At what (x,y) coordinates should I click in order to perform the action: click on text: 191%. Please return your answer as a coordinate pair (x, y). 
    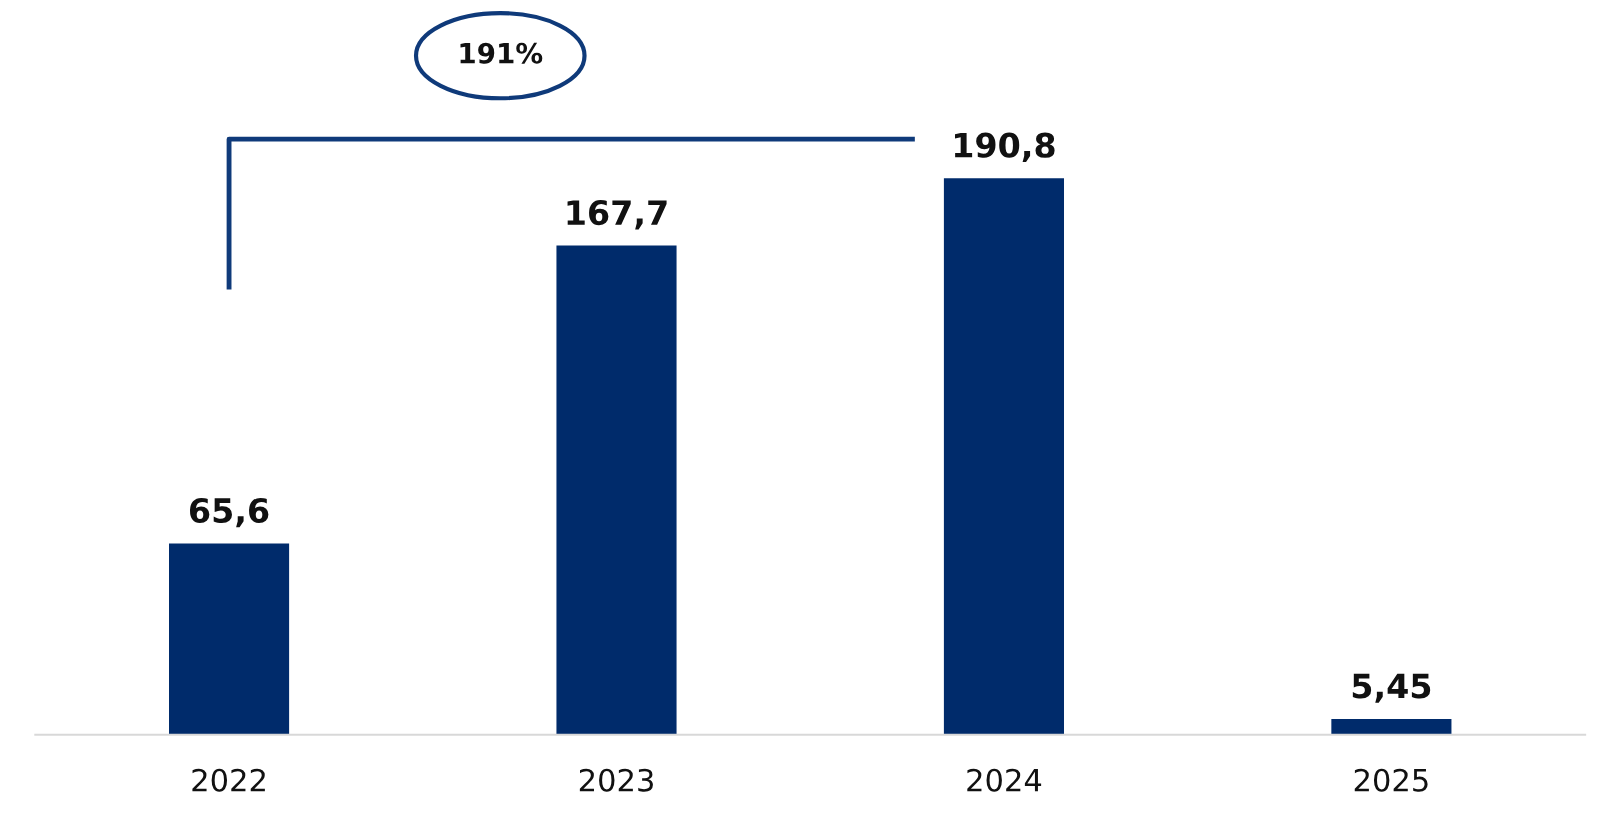
    Looking at the image, I should click on (501, 53).